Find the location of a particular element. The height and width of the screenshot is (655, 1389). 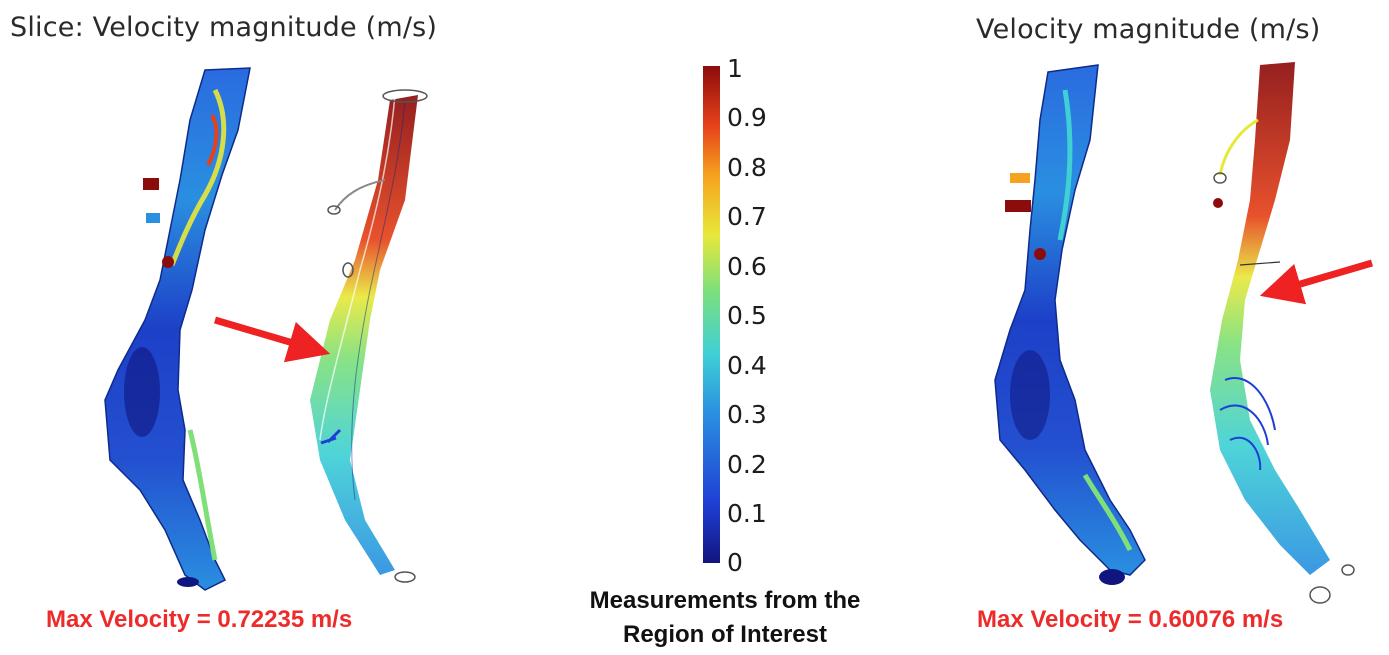

right-panel-title: Velocity magnitude (m/s) is located at coordinates (1148, 29).